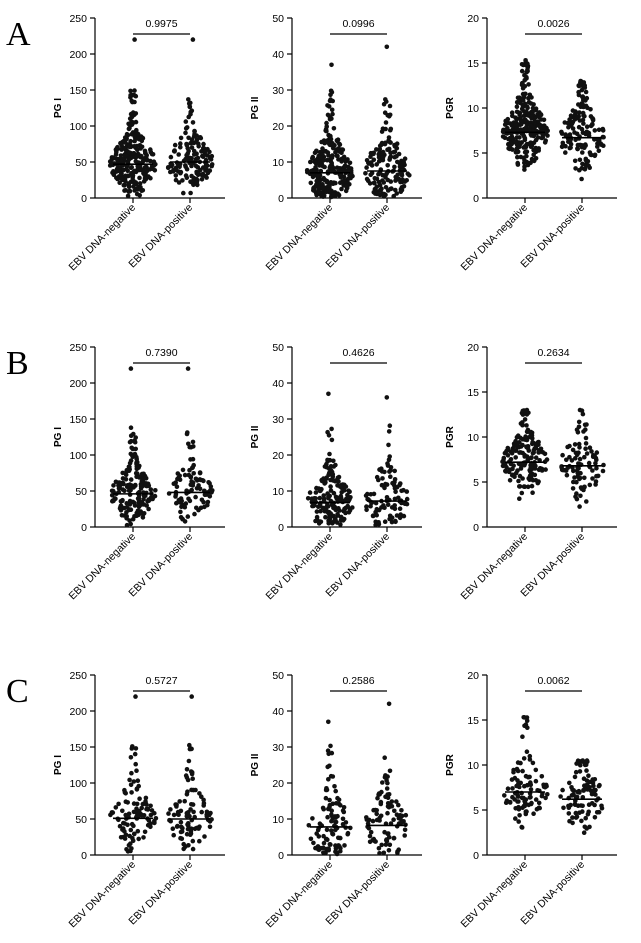  What do you see at coordinates (81, 163) in the screenshot?
I see `y-tick-label: 50` at bounding box center [81, 163].